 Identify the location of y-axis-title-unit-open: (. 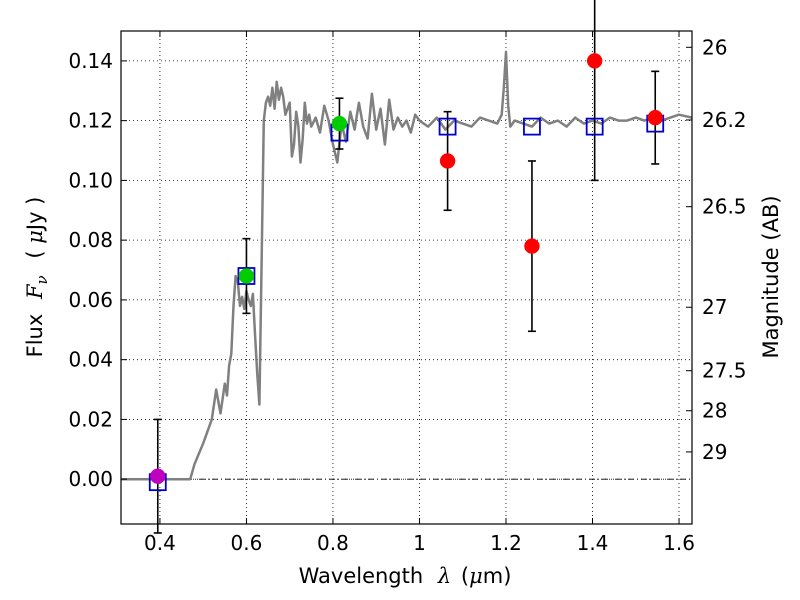
(35, 254).